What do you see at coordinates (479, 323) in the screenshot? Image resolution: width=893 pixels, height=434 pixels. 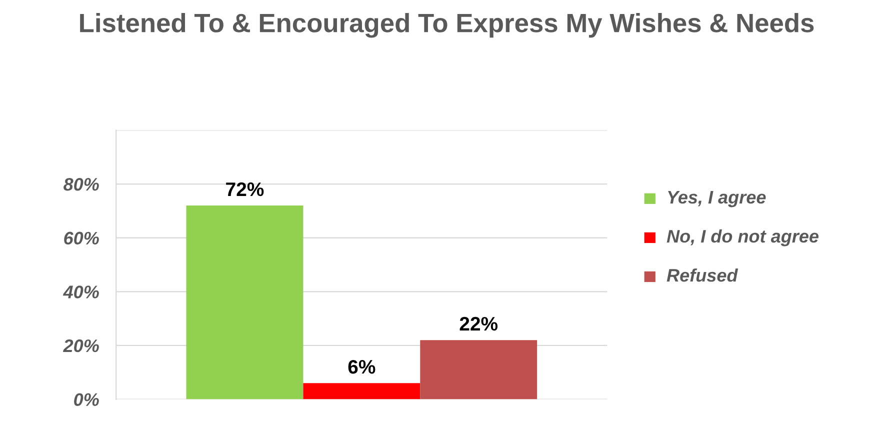 I see `data-label: 22%` at bounding box center [479, 323].